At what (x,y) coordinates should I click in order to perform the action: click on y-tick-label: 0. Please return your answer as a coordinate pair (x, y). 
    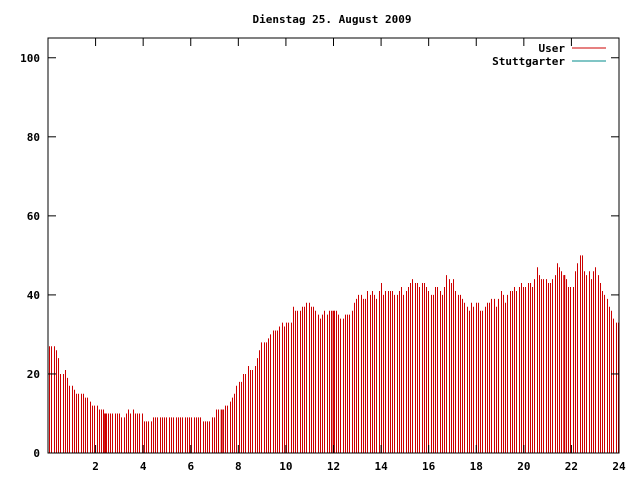
    Looking at the image, I should click on (36, 453).